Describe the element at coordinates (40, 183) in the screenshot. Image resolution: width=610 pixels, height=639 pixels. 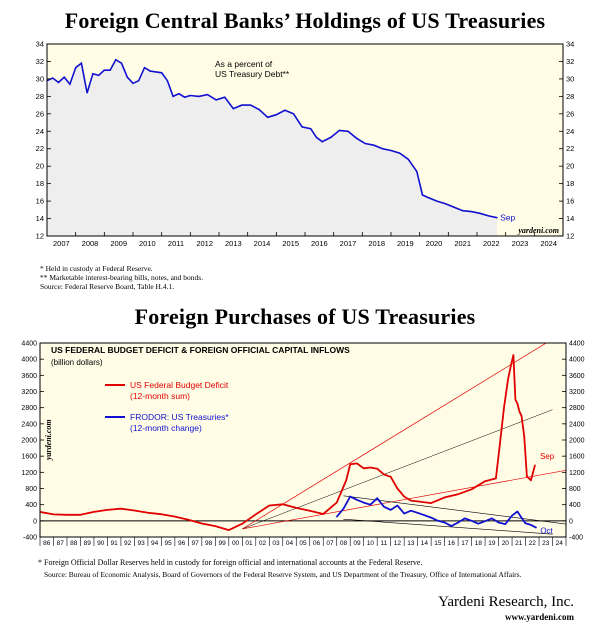
I see `top-ytick-label-left: 18` at that location.